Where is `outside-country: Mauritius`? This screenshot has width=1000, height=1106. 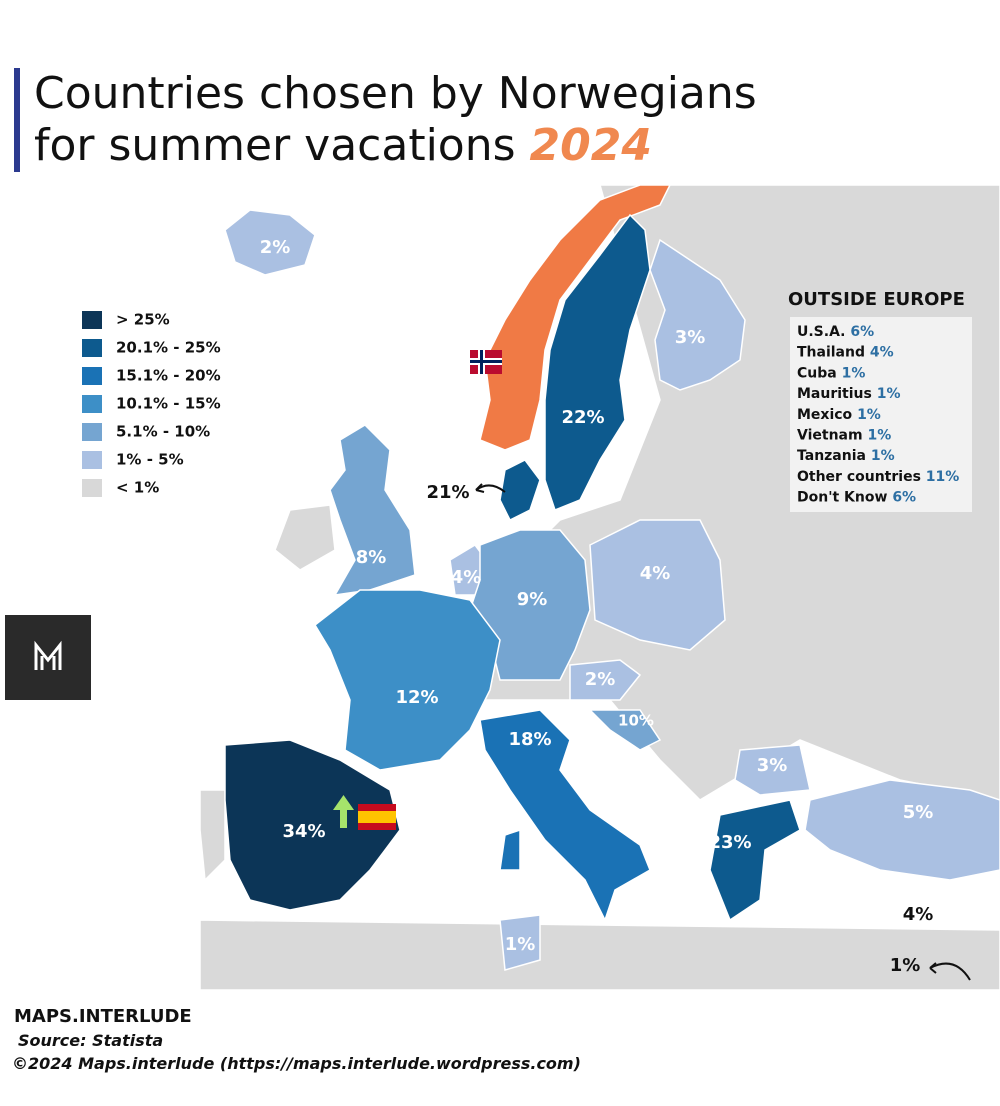
outside-country: Mauritius is located at coordinates (834, 394).